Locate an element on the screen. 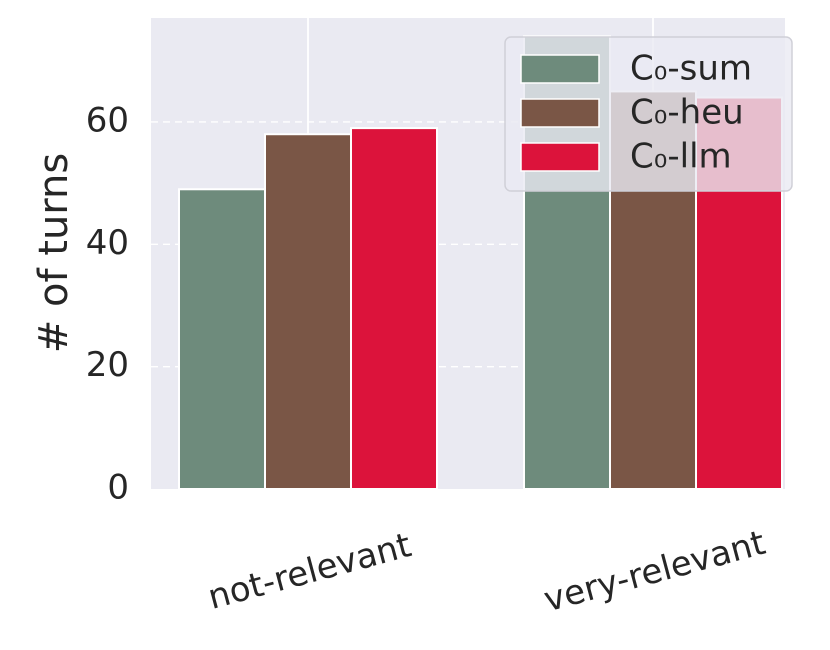  x-tick-labels: not-relevant very-relevant is located at coordinates (487, 571).